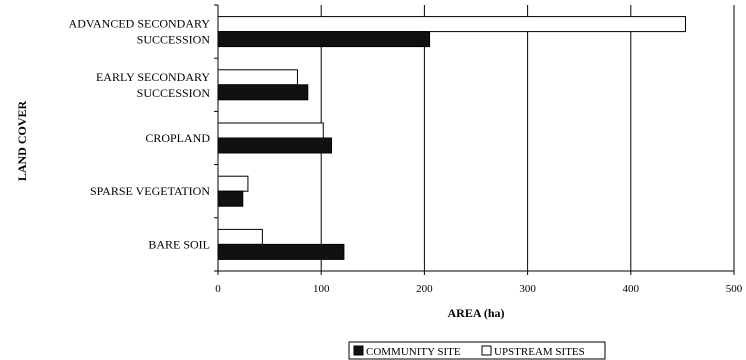  Describe the element at coordinates (321, 289) in the screenshot. I see `x-tick-label: 100` at that location.